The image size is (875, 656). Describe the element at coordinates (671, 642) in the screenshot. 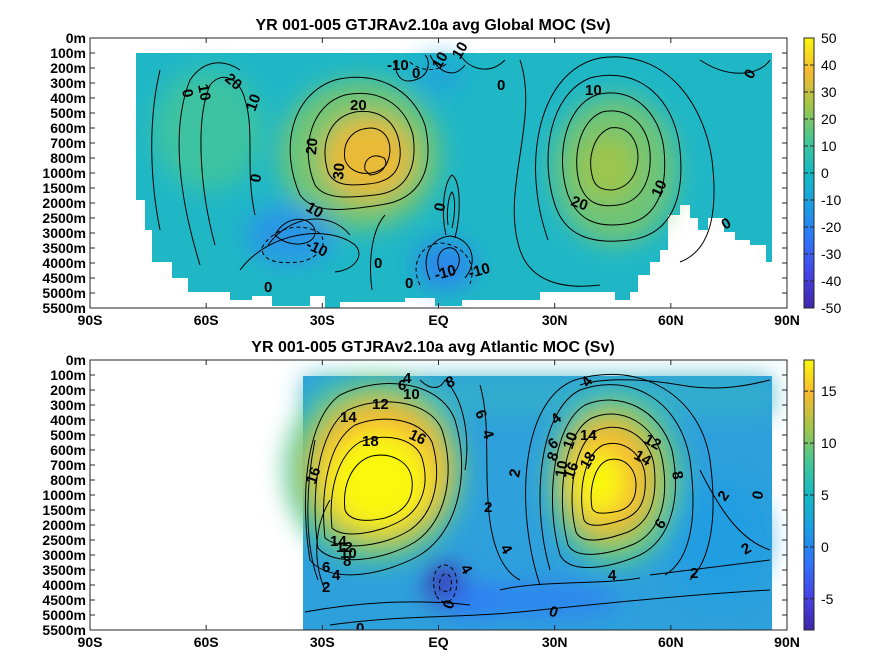

I see `x-tick-label: 60N` at that location.